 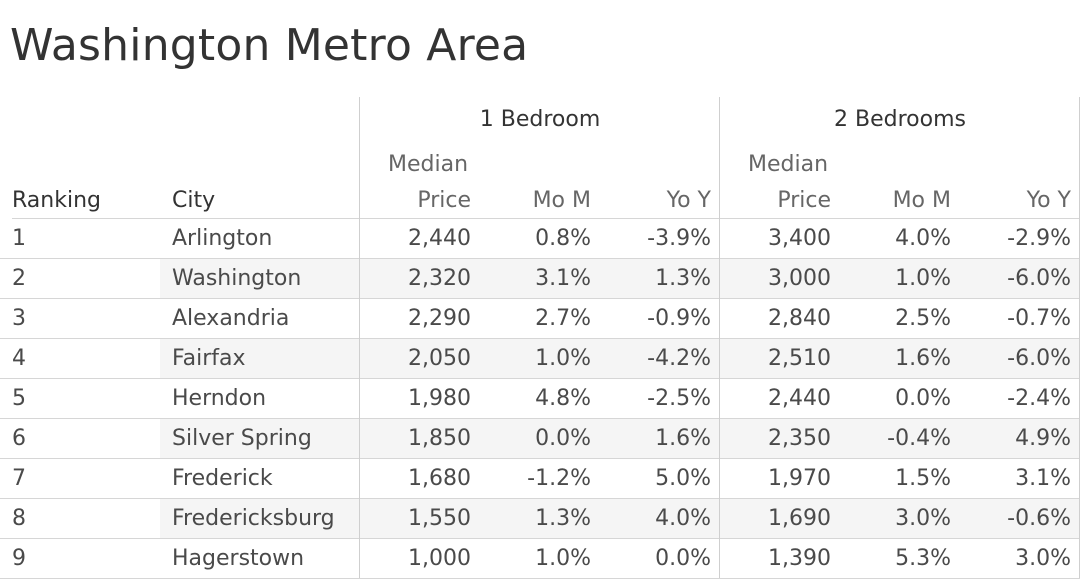 What do you see at coordinates (799, 478) in the screenshot?
I see `cell-b2-price: 1,970` at bounding box center [799, 478].